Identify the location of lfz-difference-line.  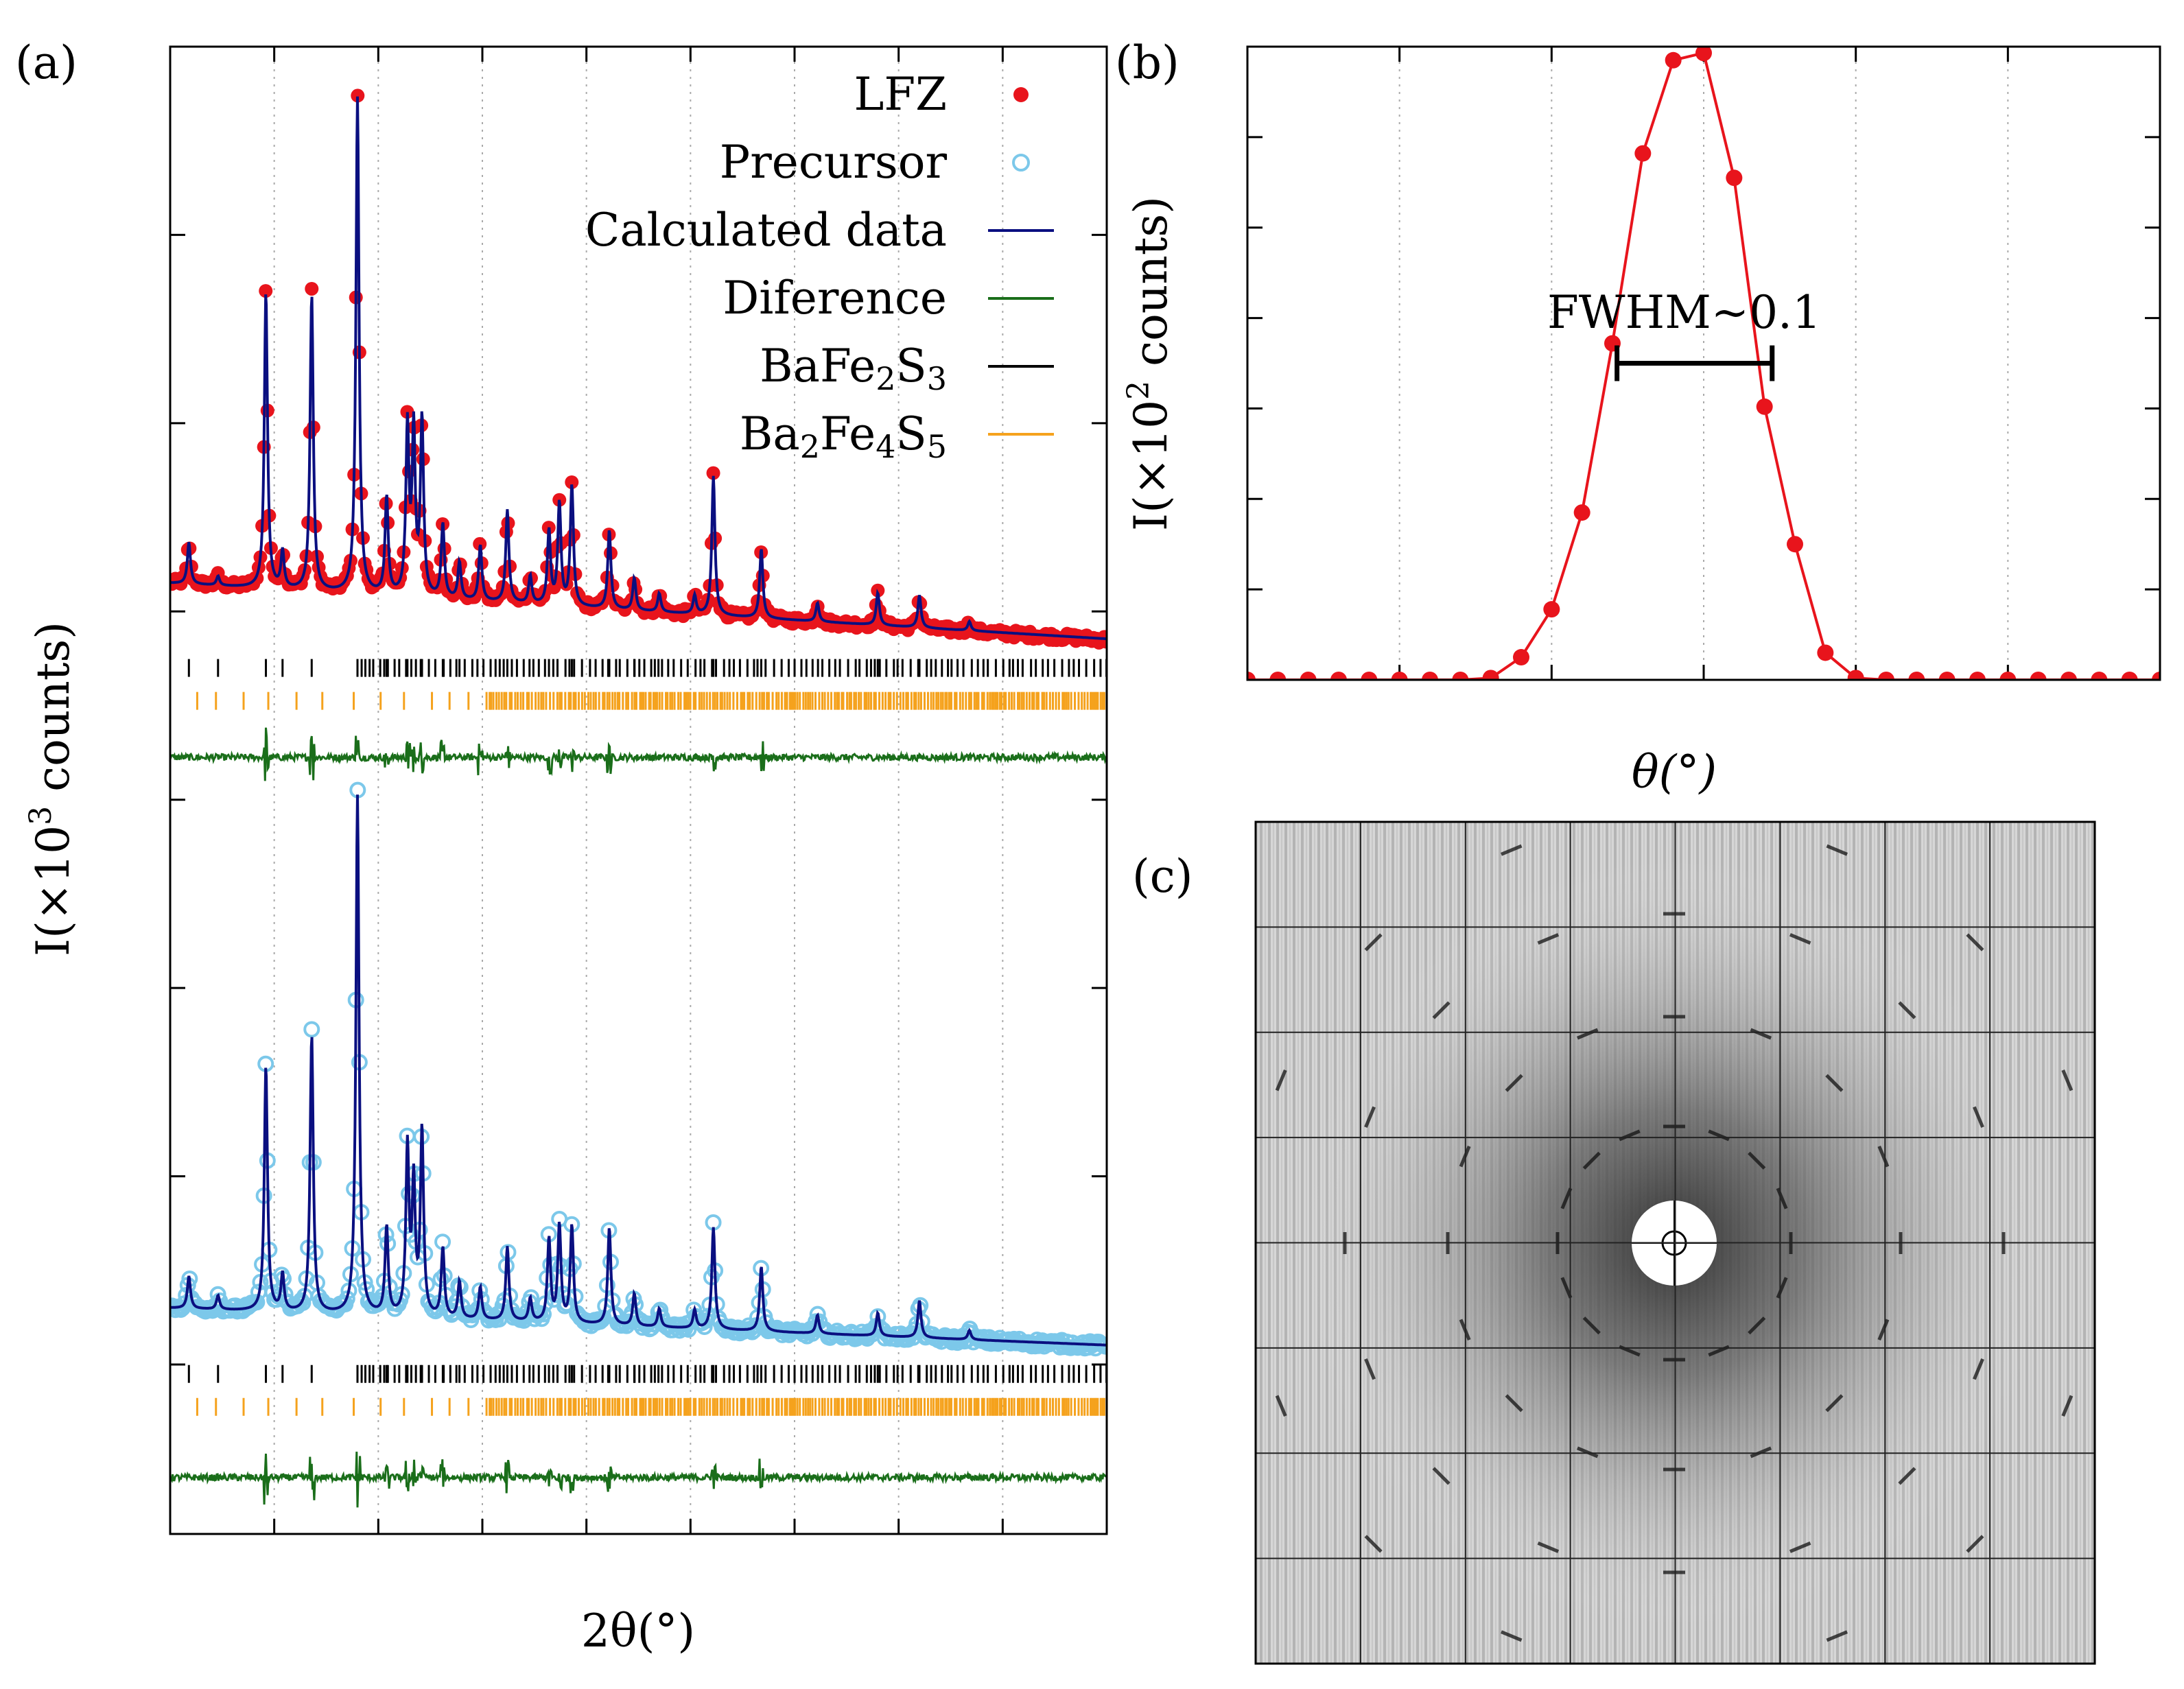
(638, 754).